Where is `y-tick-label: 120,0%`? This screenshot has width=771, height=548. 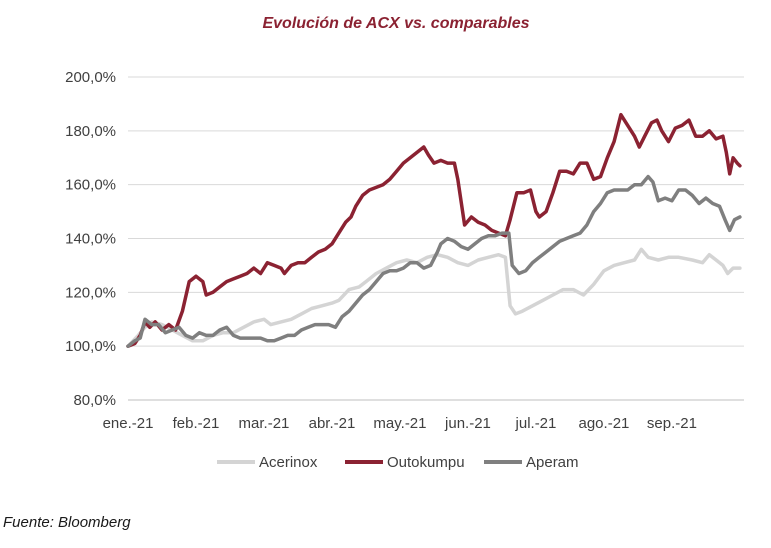 y-tick-label: 120,0% is located at coordinates (90, 292).